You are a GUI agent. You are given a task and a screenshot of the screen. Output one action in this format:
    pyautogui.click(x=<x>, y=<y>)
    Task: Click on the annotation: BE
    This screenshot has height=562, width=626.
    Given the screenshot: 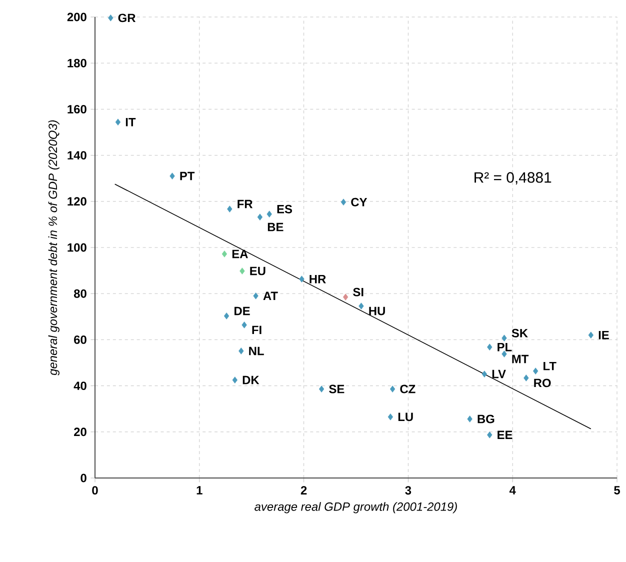 What is the action you would take?
    pyautogui.click(x=276, y=227)
    